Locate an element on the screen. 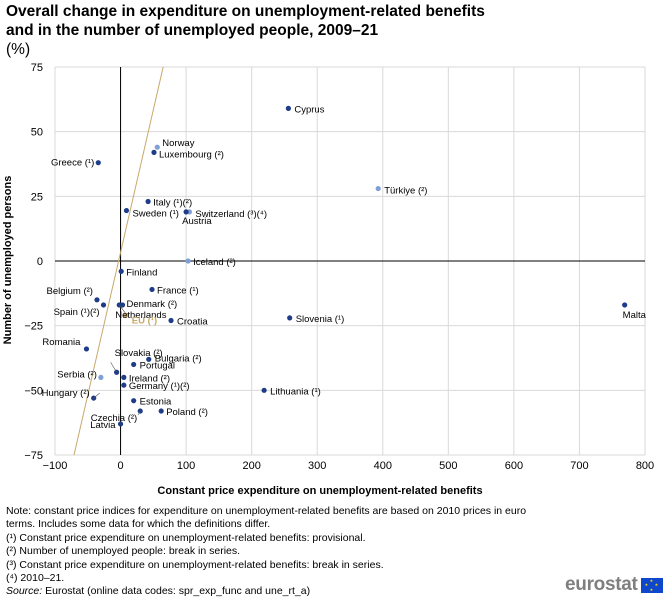 This screenshot has height=600, width=665. point-label: Luxembourg (²) is located at coordinates (191, 154).